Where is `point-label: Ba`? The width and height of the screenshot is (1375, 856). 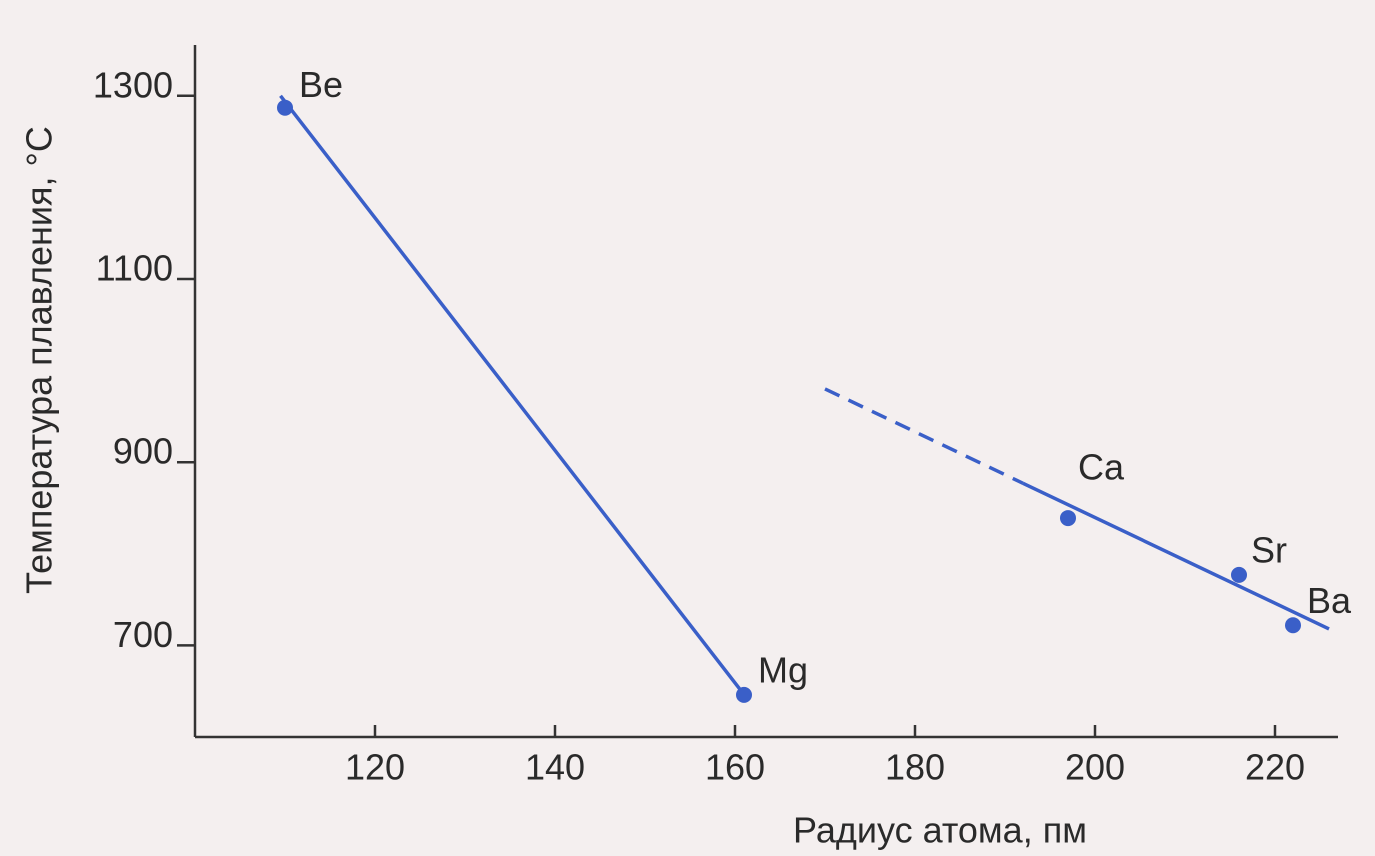
point-label: Ba is located at coordinates (1329, 600).